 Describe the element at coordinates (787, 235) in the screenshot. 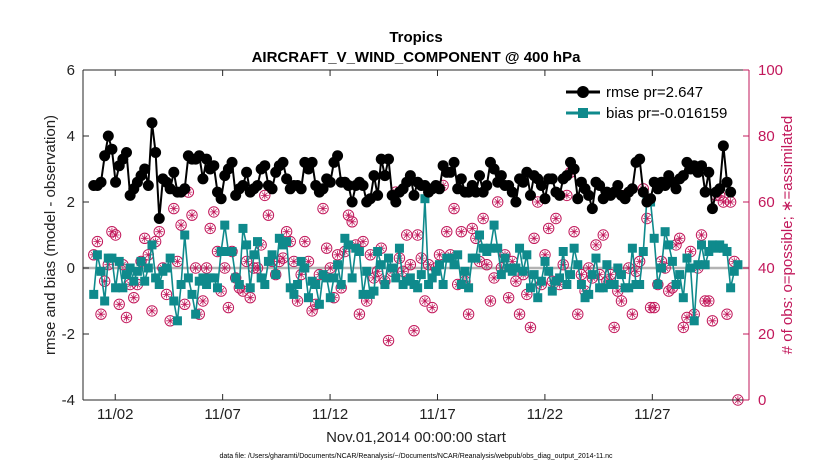

I see `y-axis-label-right: # of obs: o=possible; ∗=assimilated` at that location.